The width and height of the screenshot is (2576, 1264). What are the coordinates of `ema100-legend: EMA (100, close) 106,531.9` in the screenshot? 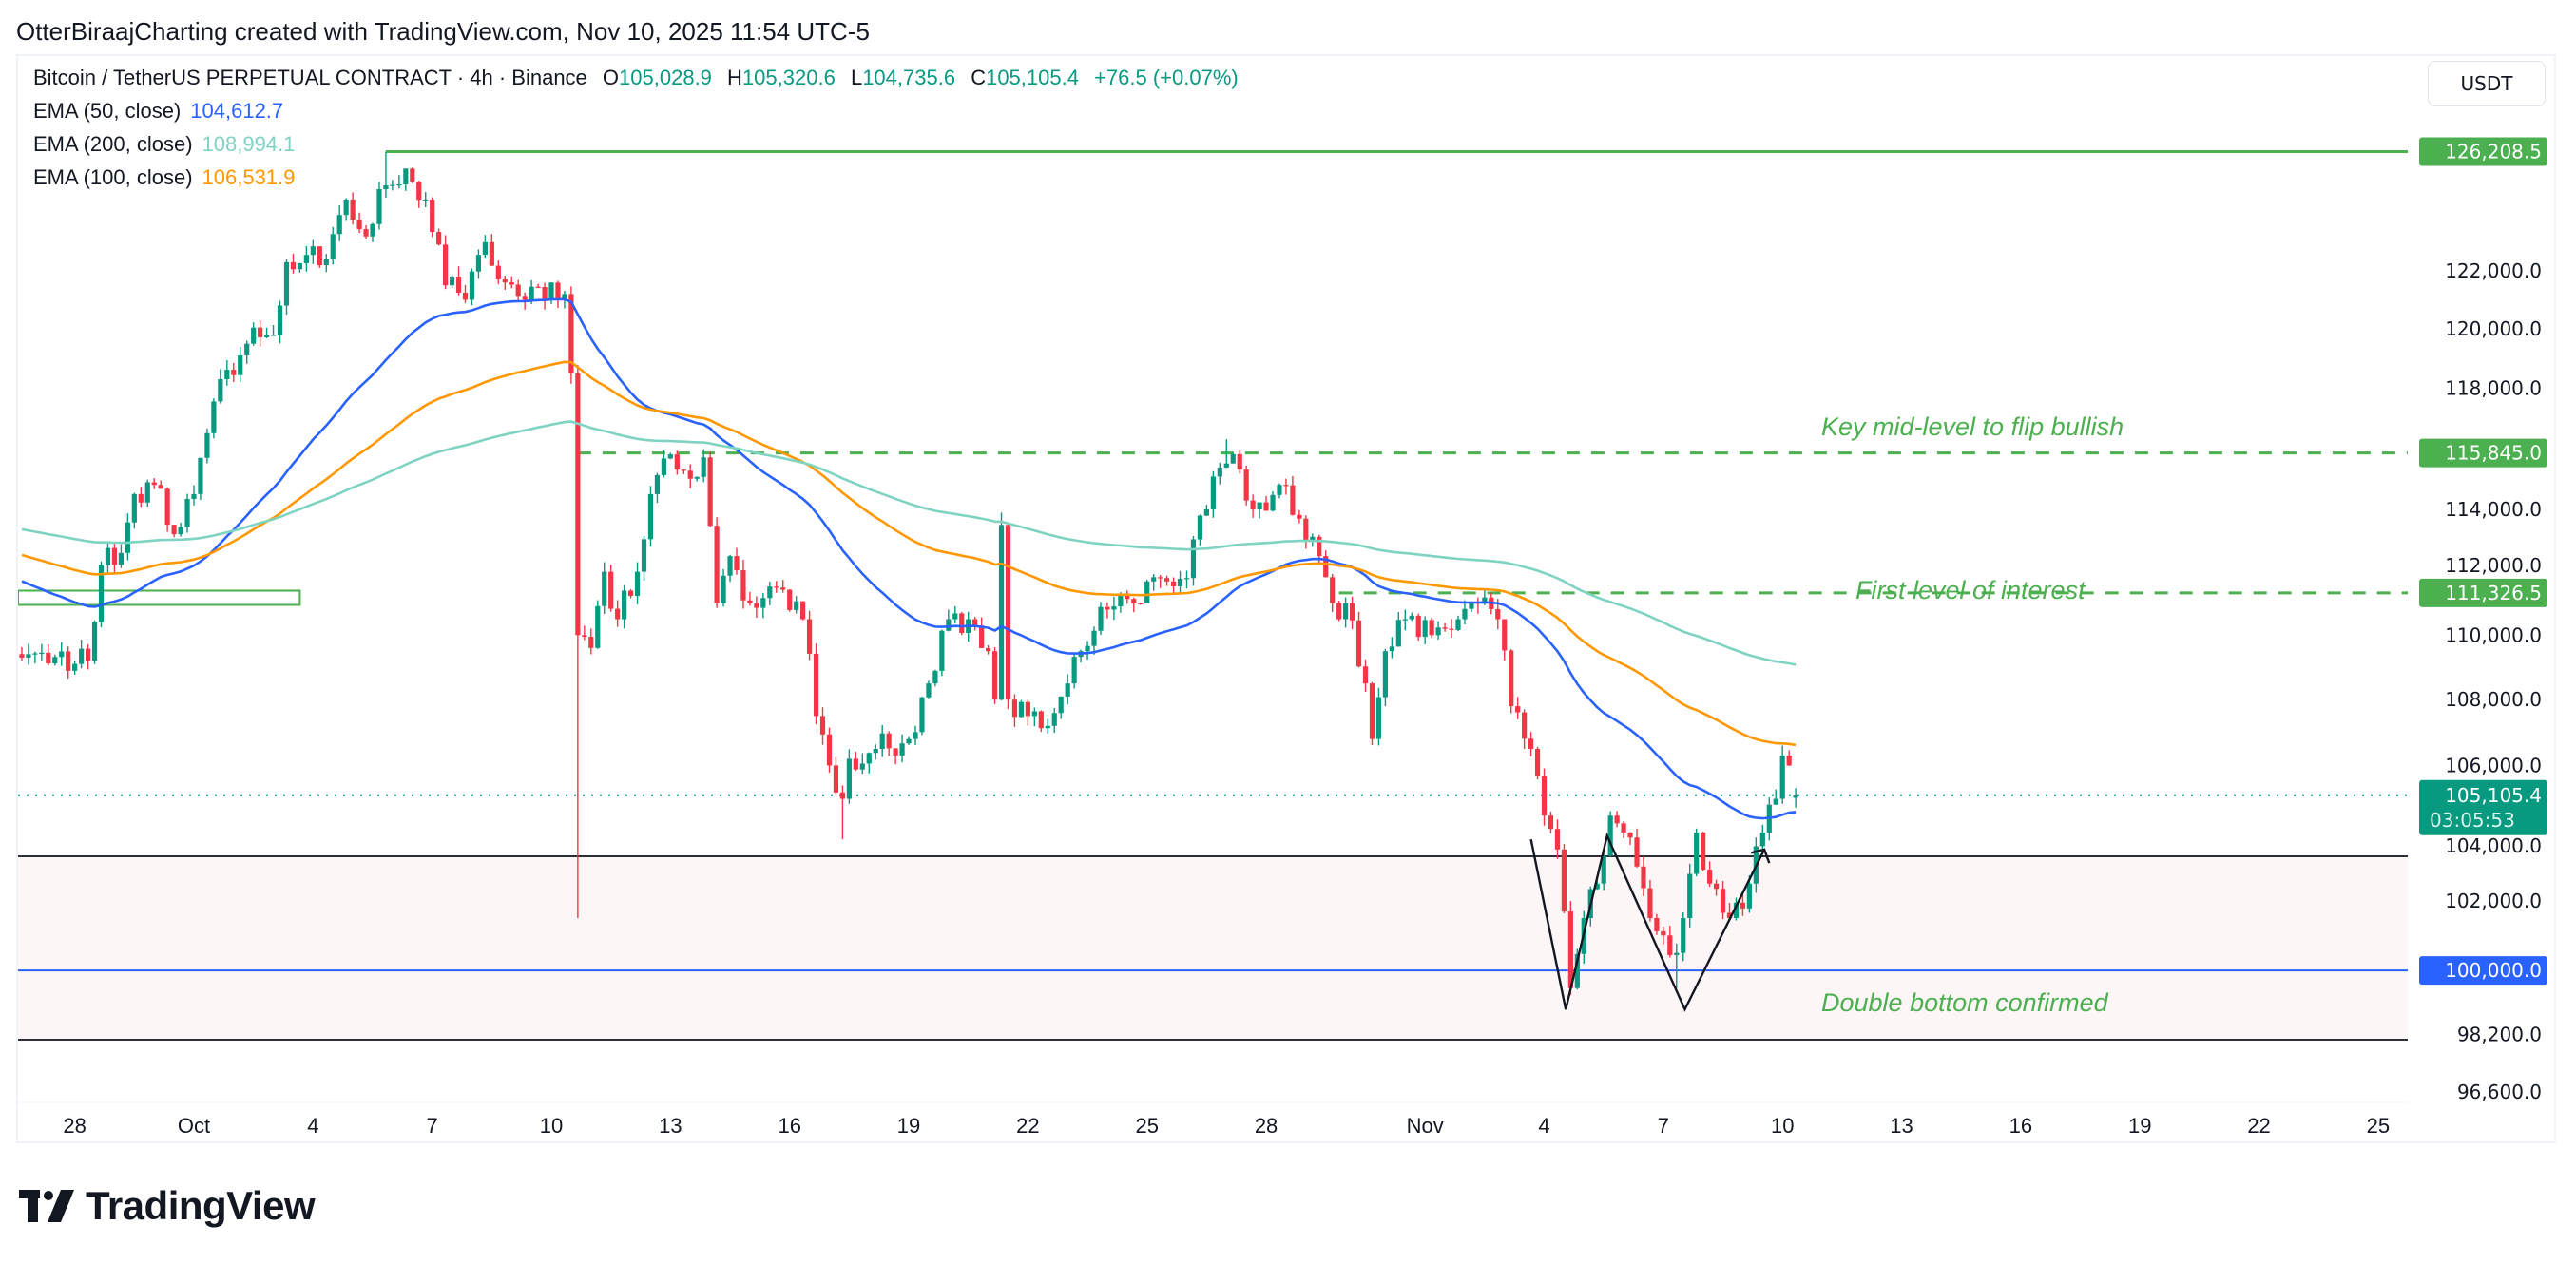 It's located at (164, 178).